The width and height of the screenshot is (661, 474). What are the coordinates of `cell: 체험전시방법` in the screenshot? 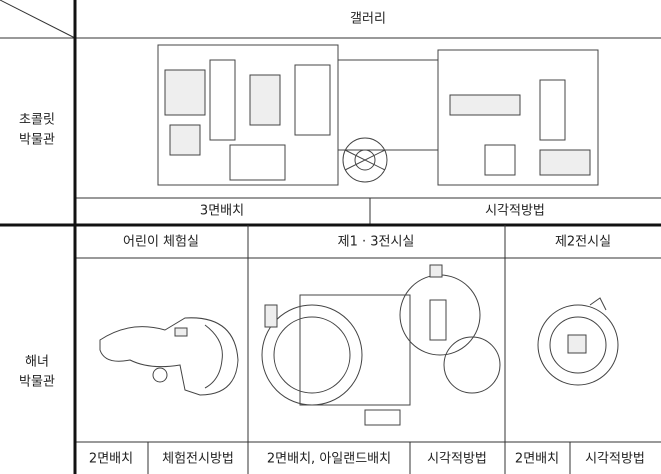 It's located at (198, 459).